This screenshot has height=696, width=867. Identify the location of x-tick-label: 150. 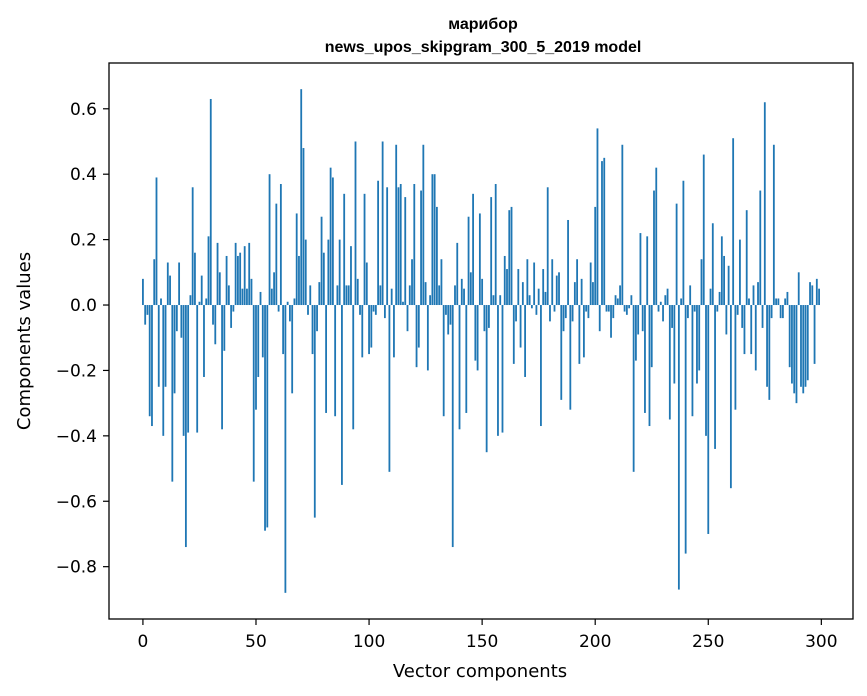
(482, 642).